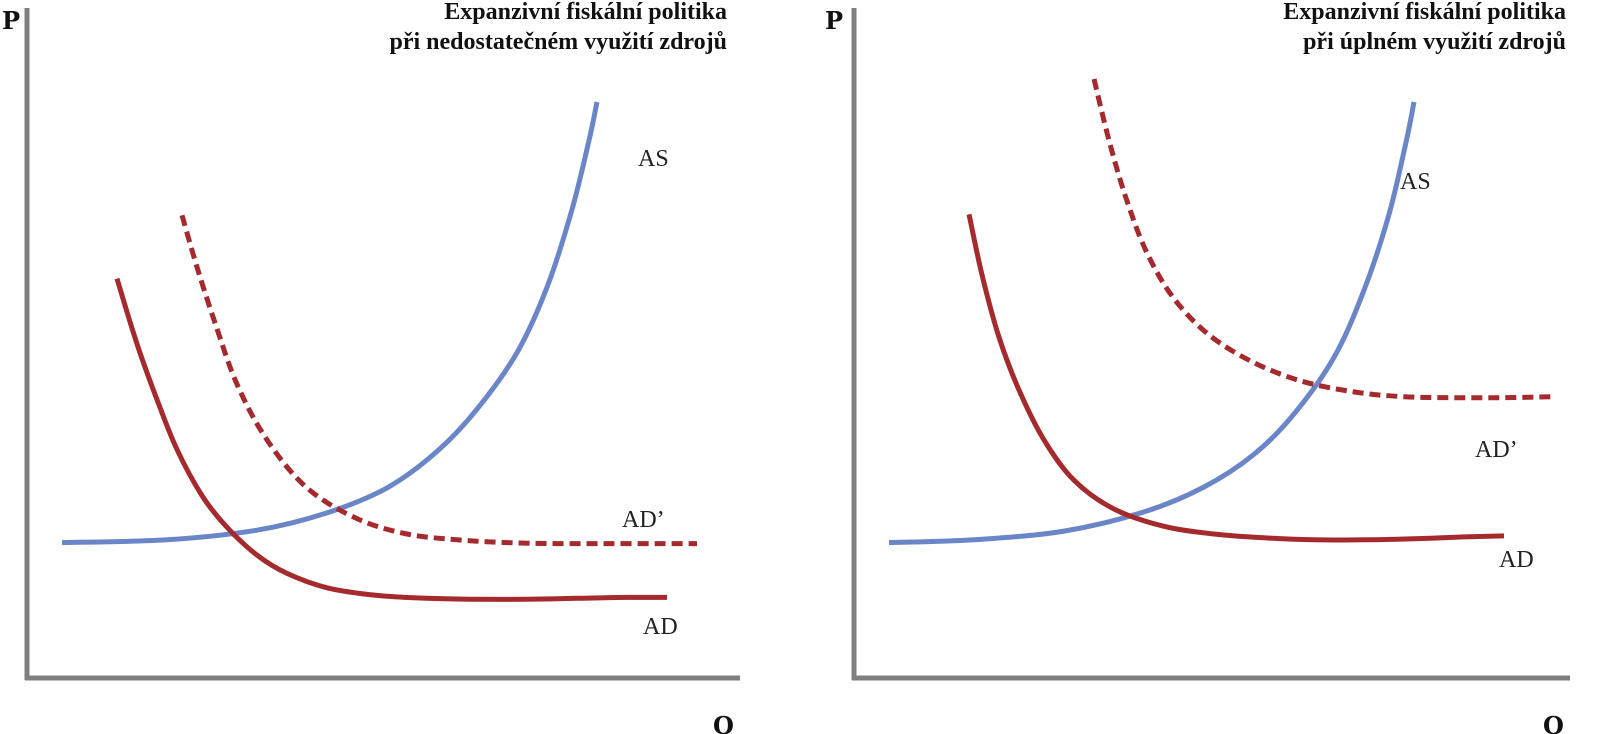 The width and height of the screenshot is (1617, 734). I want to click on panel-title-line2: při úplném využití zdrojů, so click(1434, 42).